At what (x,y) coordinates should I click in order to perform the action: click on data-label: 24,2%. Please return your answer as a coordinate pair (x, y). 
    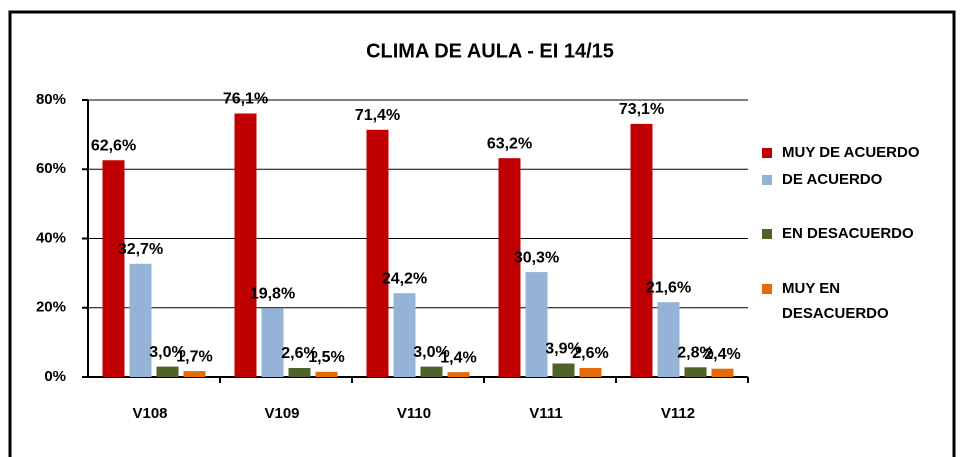
    Looking at the image, I should click on (404, 278).